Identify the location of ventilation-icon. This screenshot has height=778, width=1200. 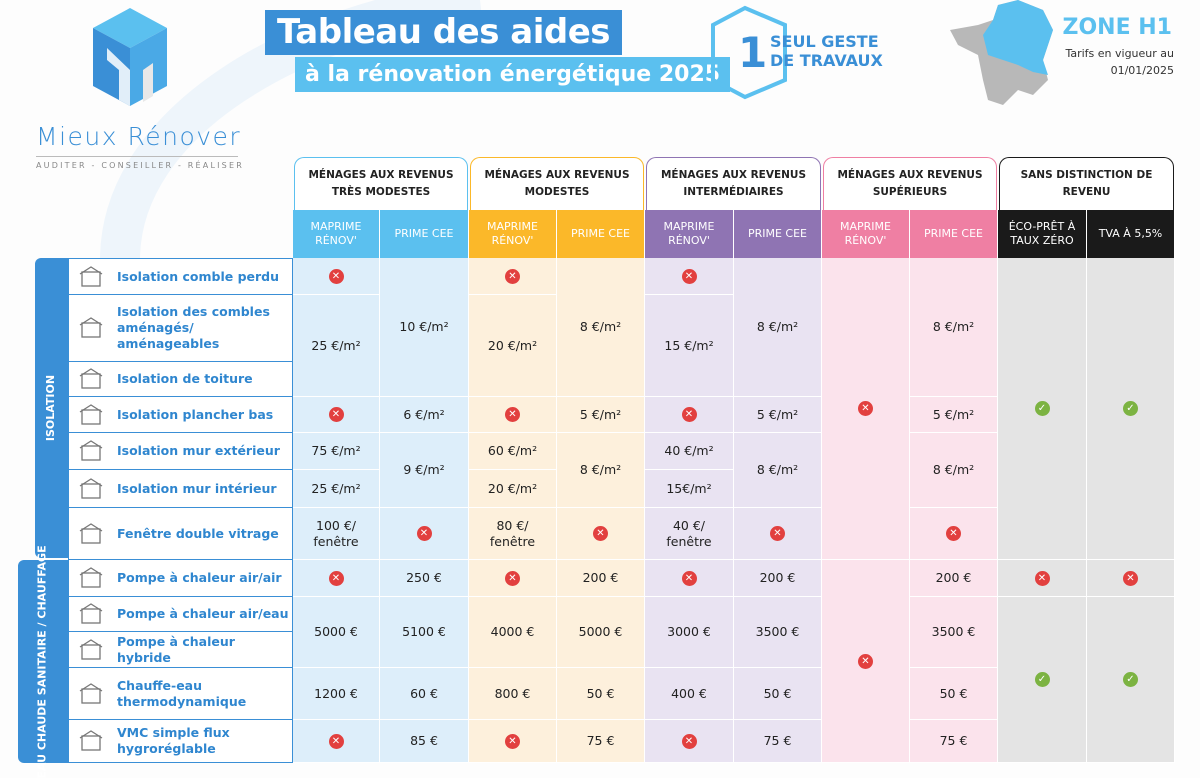
(91, 740).